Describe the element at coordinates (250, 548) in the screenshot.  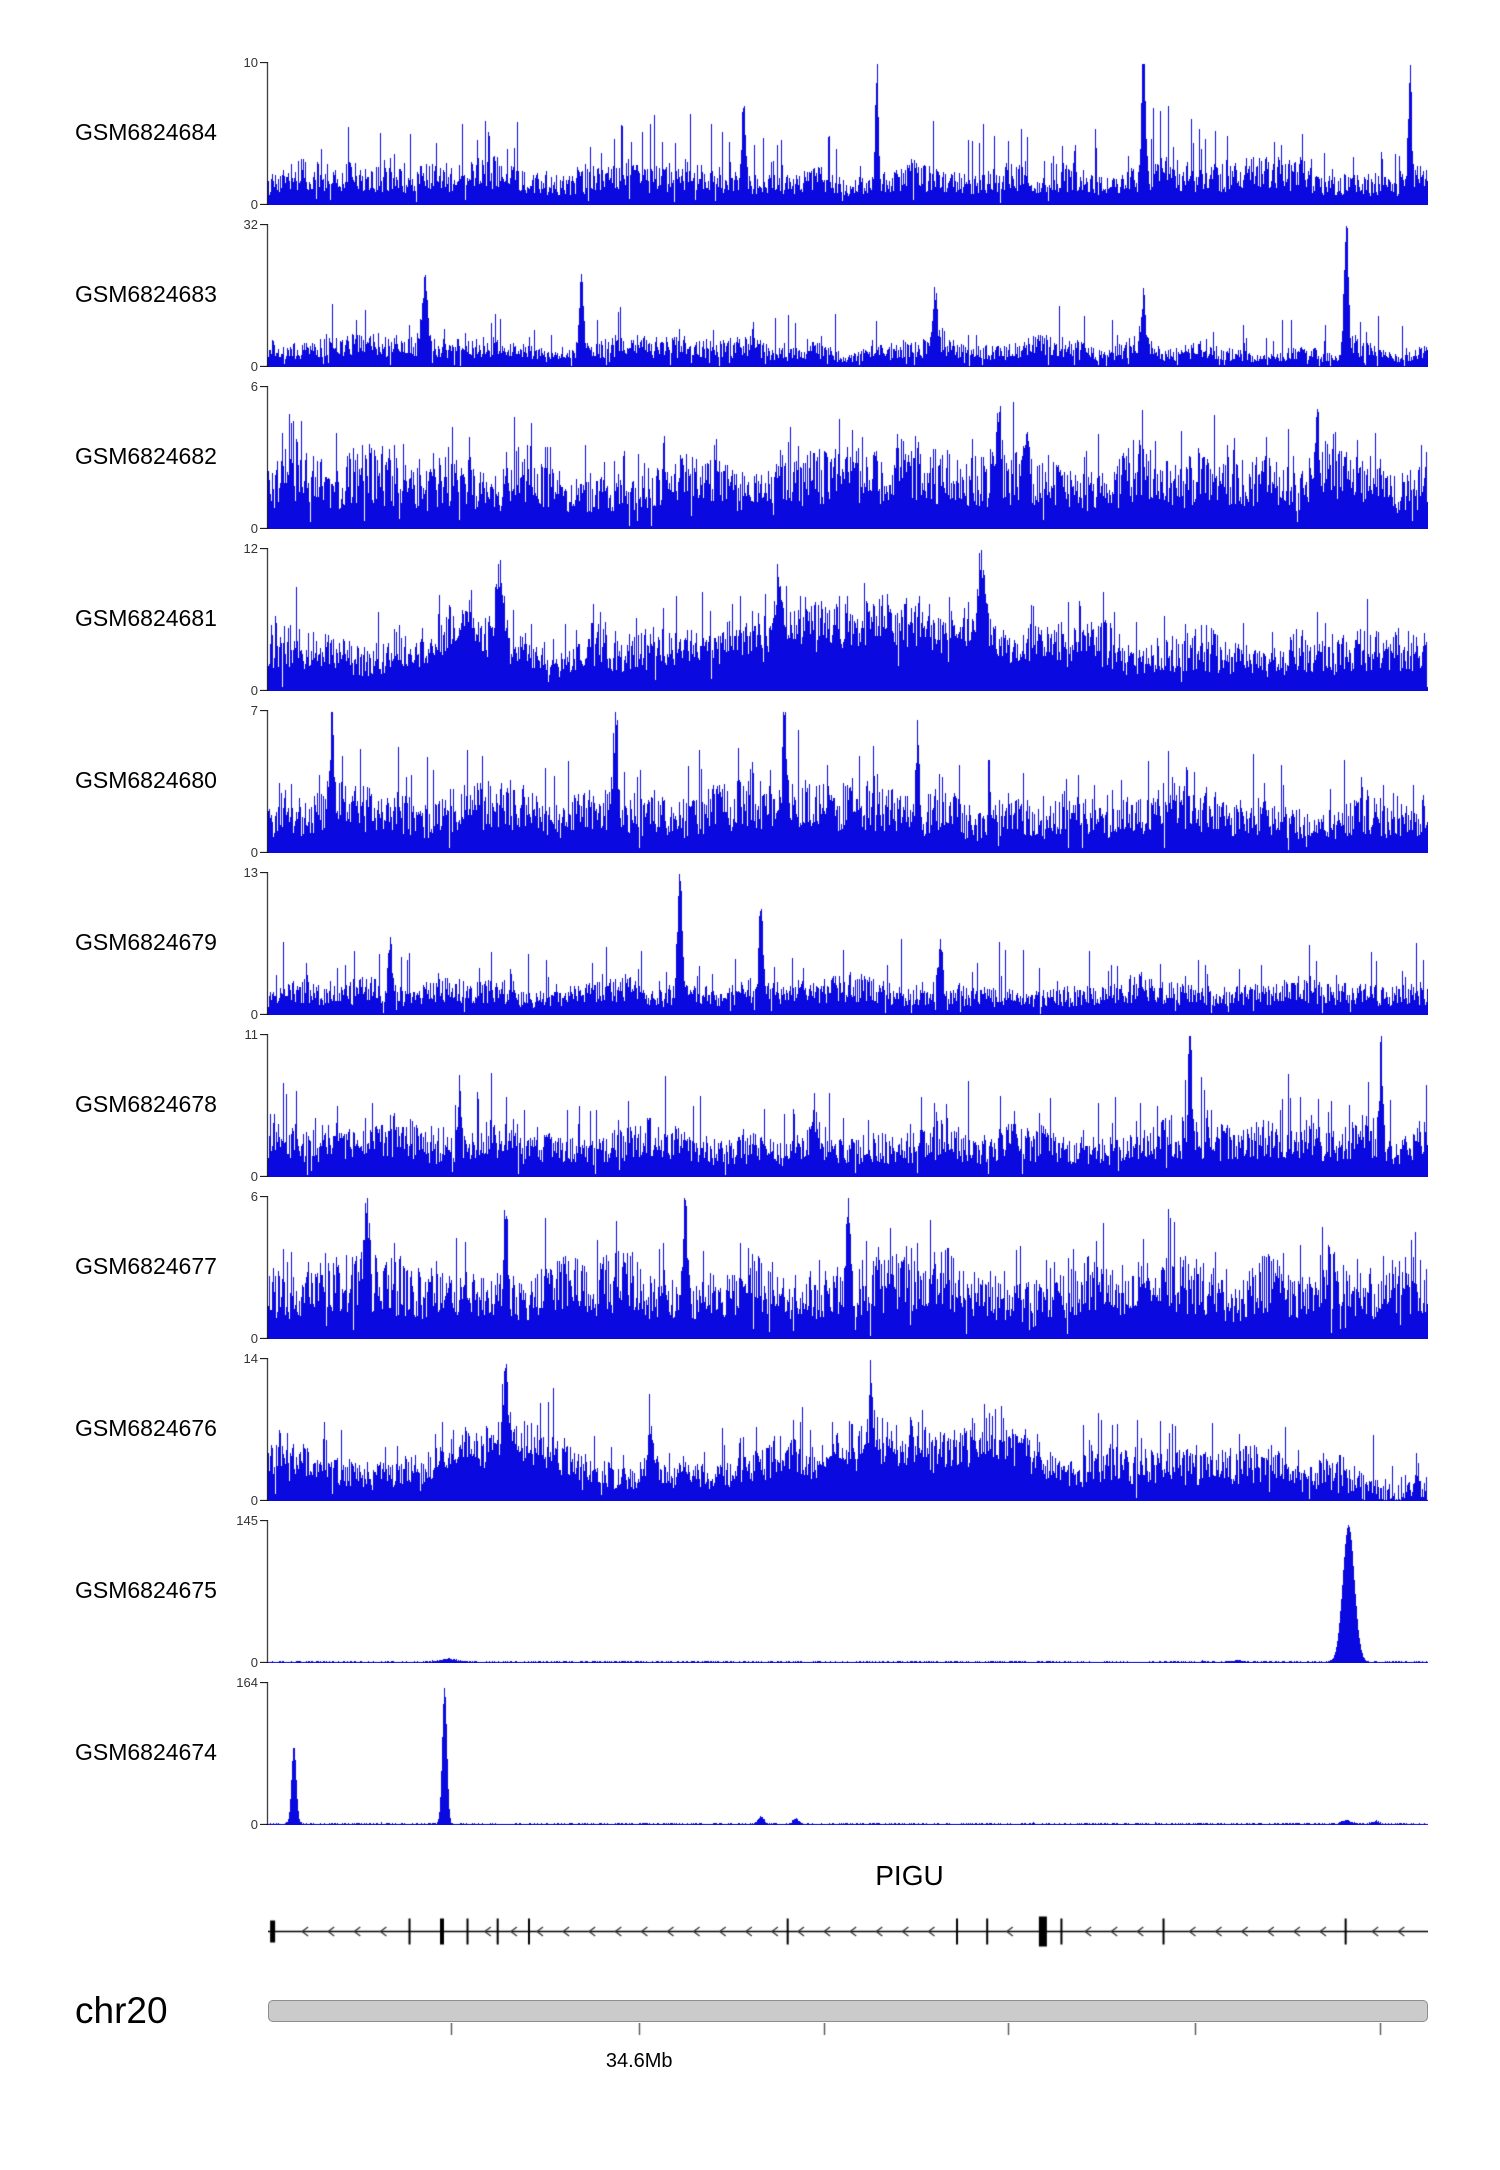
I see `y-axis-max-label: 12` at that location.